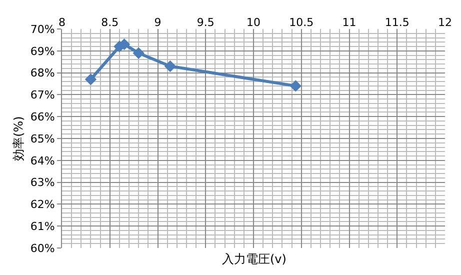 The image size is (461, 275). I want to click on y-tick-label: 69%, so click(42, 51).